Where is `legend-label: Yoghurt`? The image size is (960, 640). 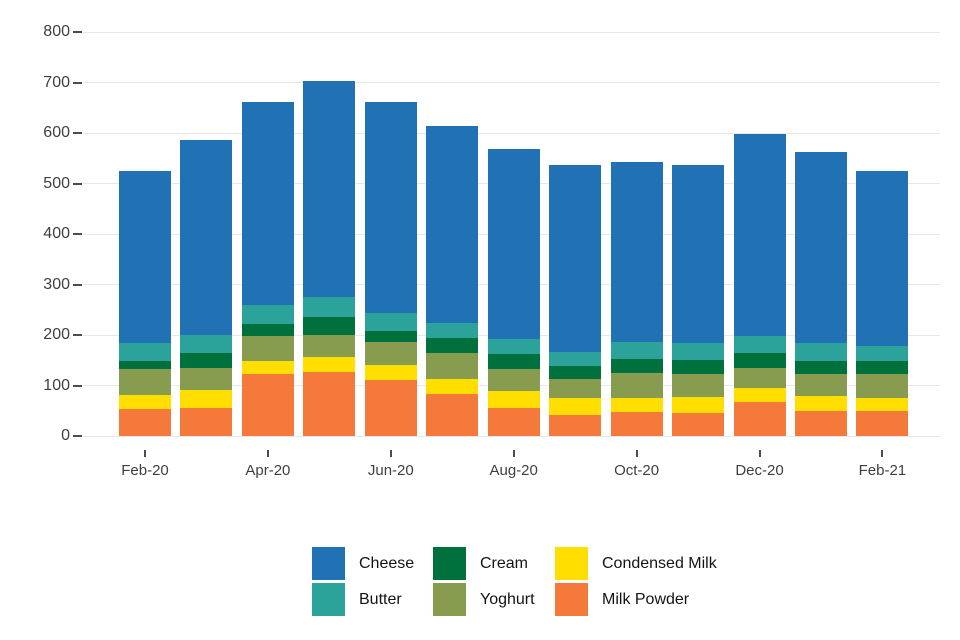
legend-label: Yoghurt is located at coordinates (507, 599).